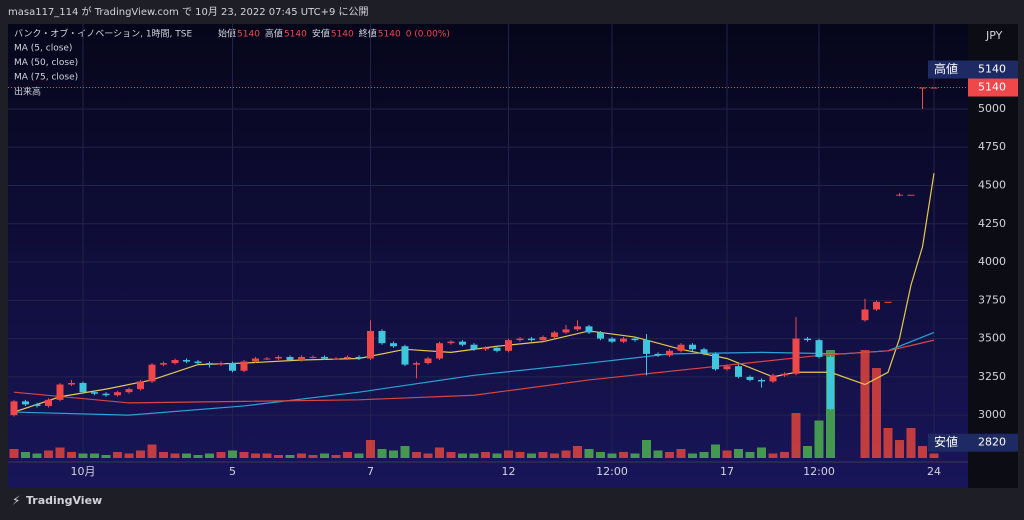  Describe the element at coordinates (992, 442) in the screenshot. I see `low-value: 2820` at that location.